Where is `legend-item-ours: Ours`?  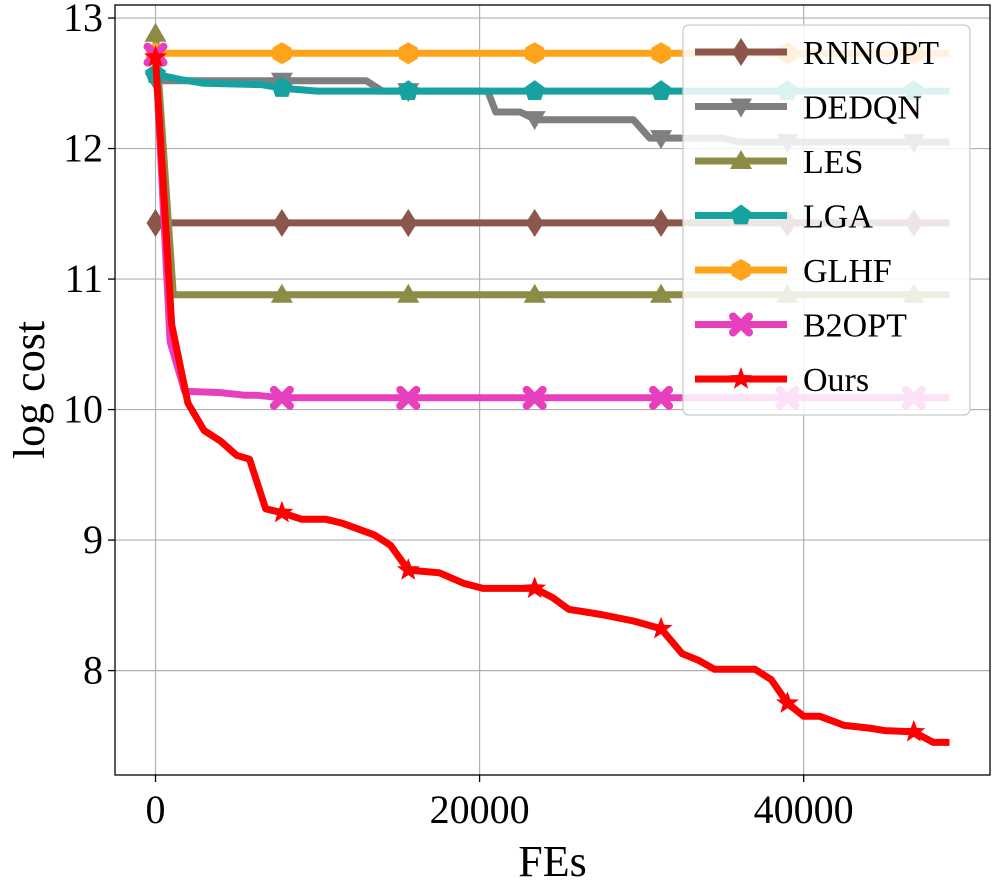
legend-item-ours: Ours is located at coordinates (782, 380).